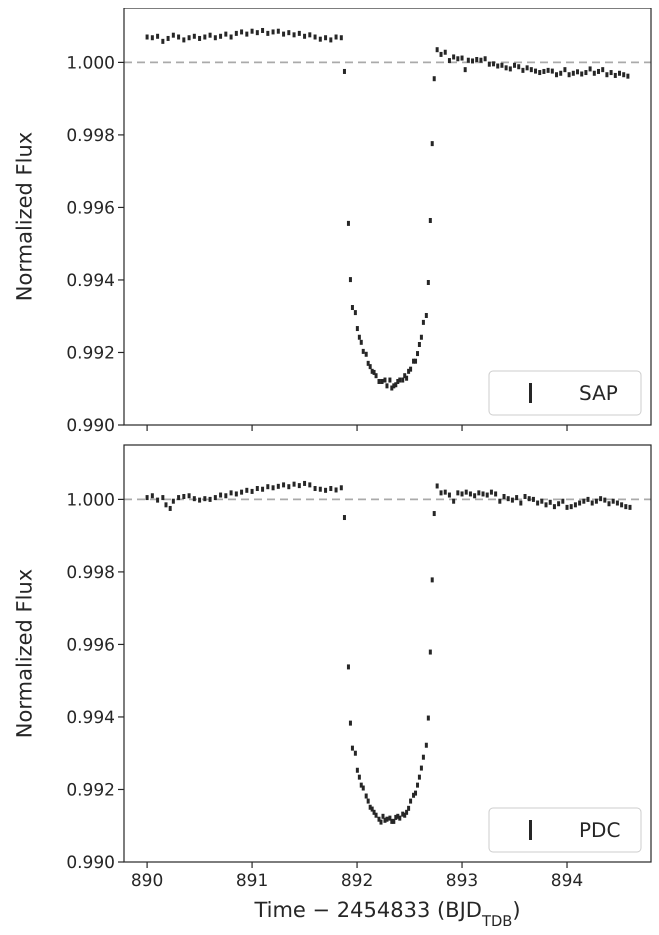 This screenshot has height=935, width=659. I want to click on x-tick-label: 893, so click(462, 881).